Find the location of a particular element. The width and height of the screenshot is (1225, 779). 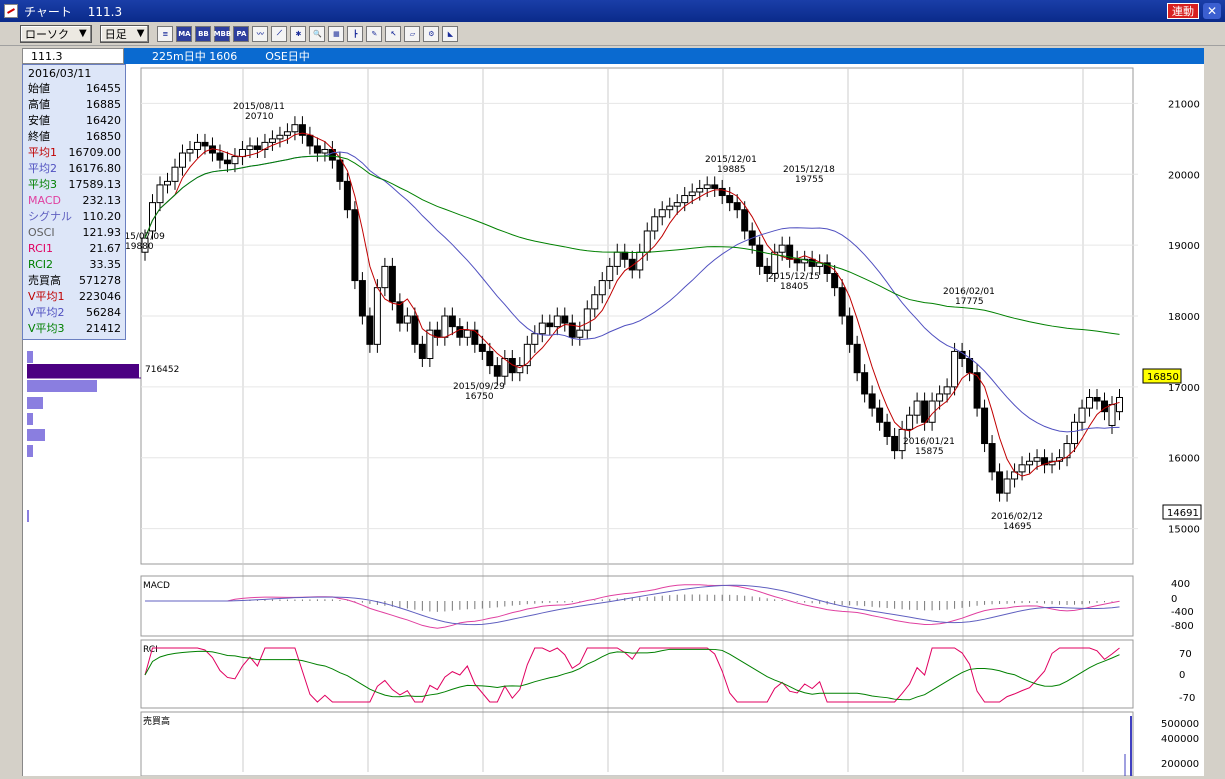

chart-app-icon is located at coordinates (11, 11).